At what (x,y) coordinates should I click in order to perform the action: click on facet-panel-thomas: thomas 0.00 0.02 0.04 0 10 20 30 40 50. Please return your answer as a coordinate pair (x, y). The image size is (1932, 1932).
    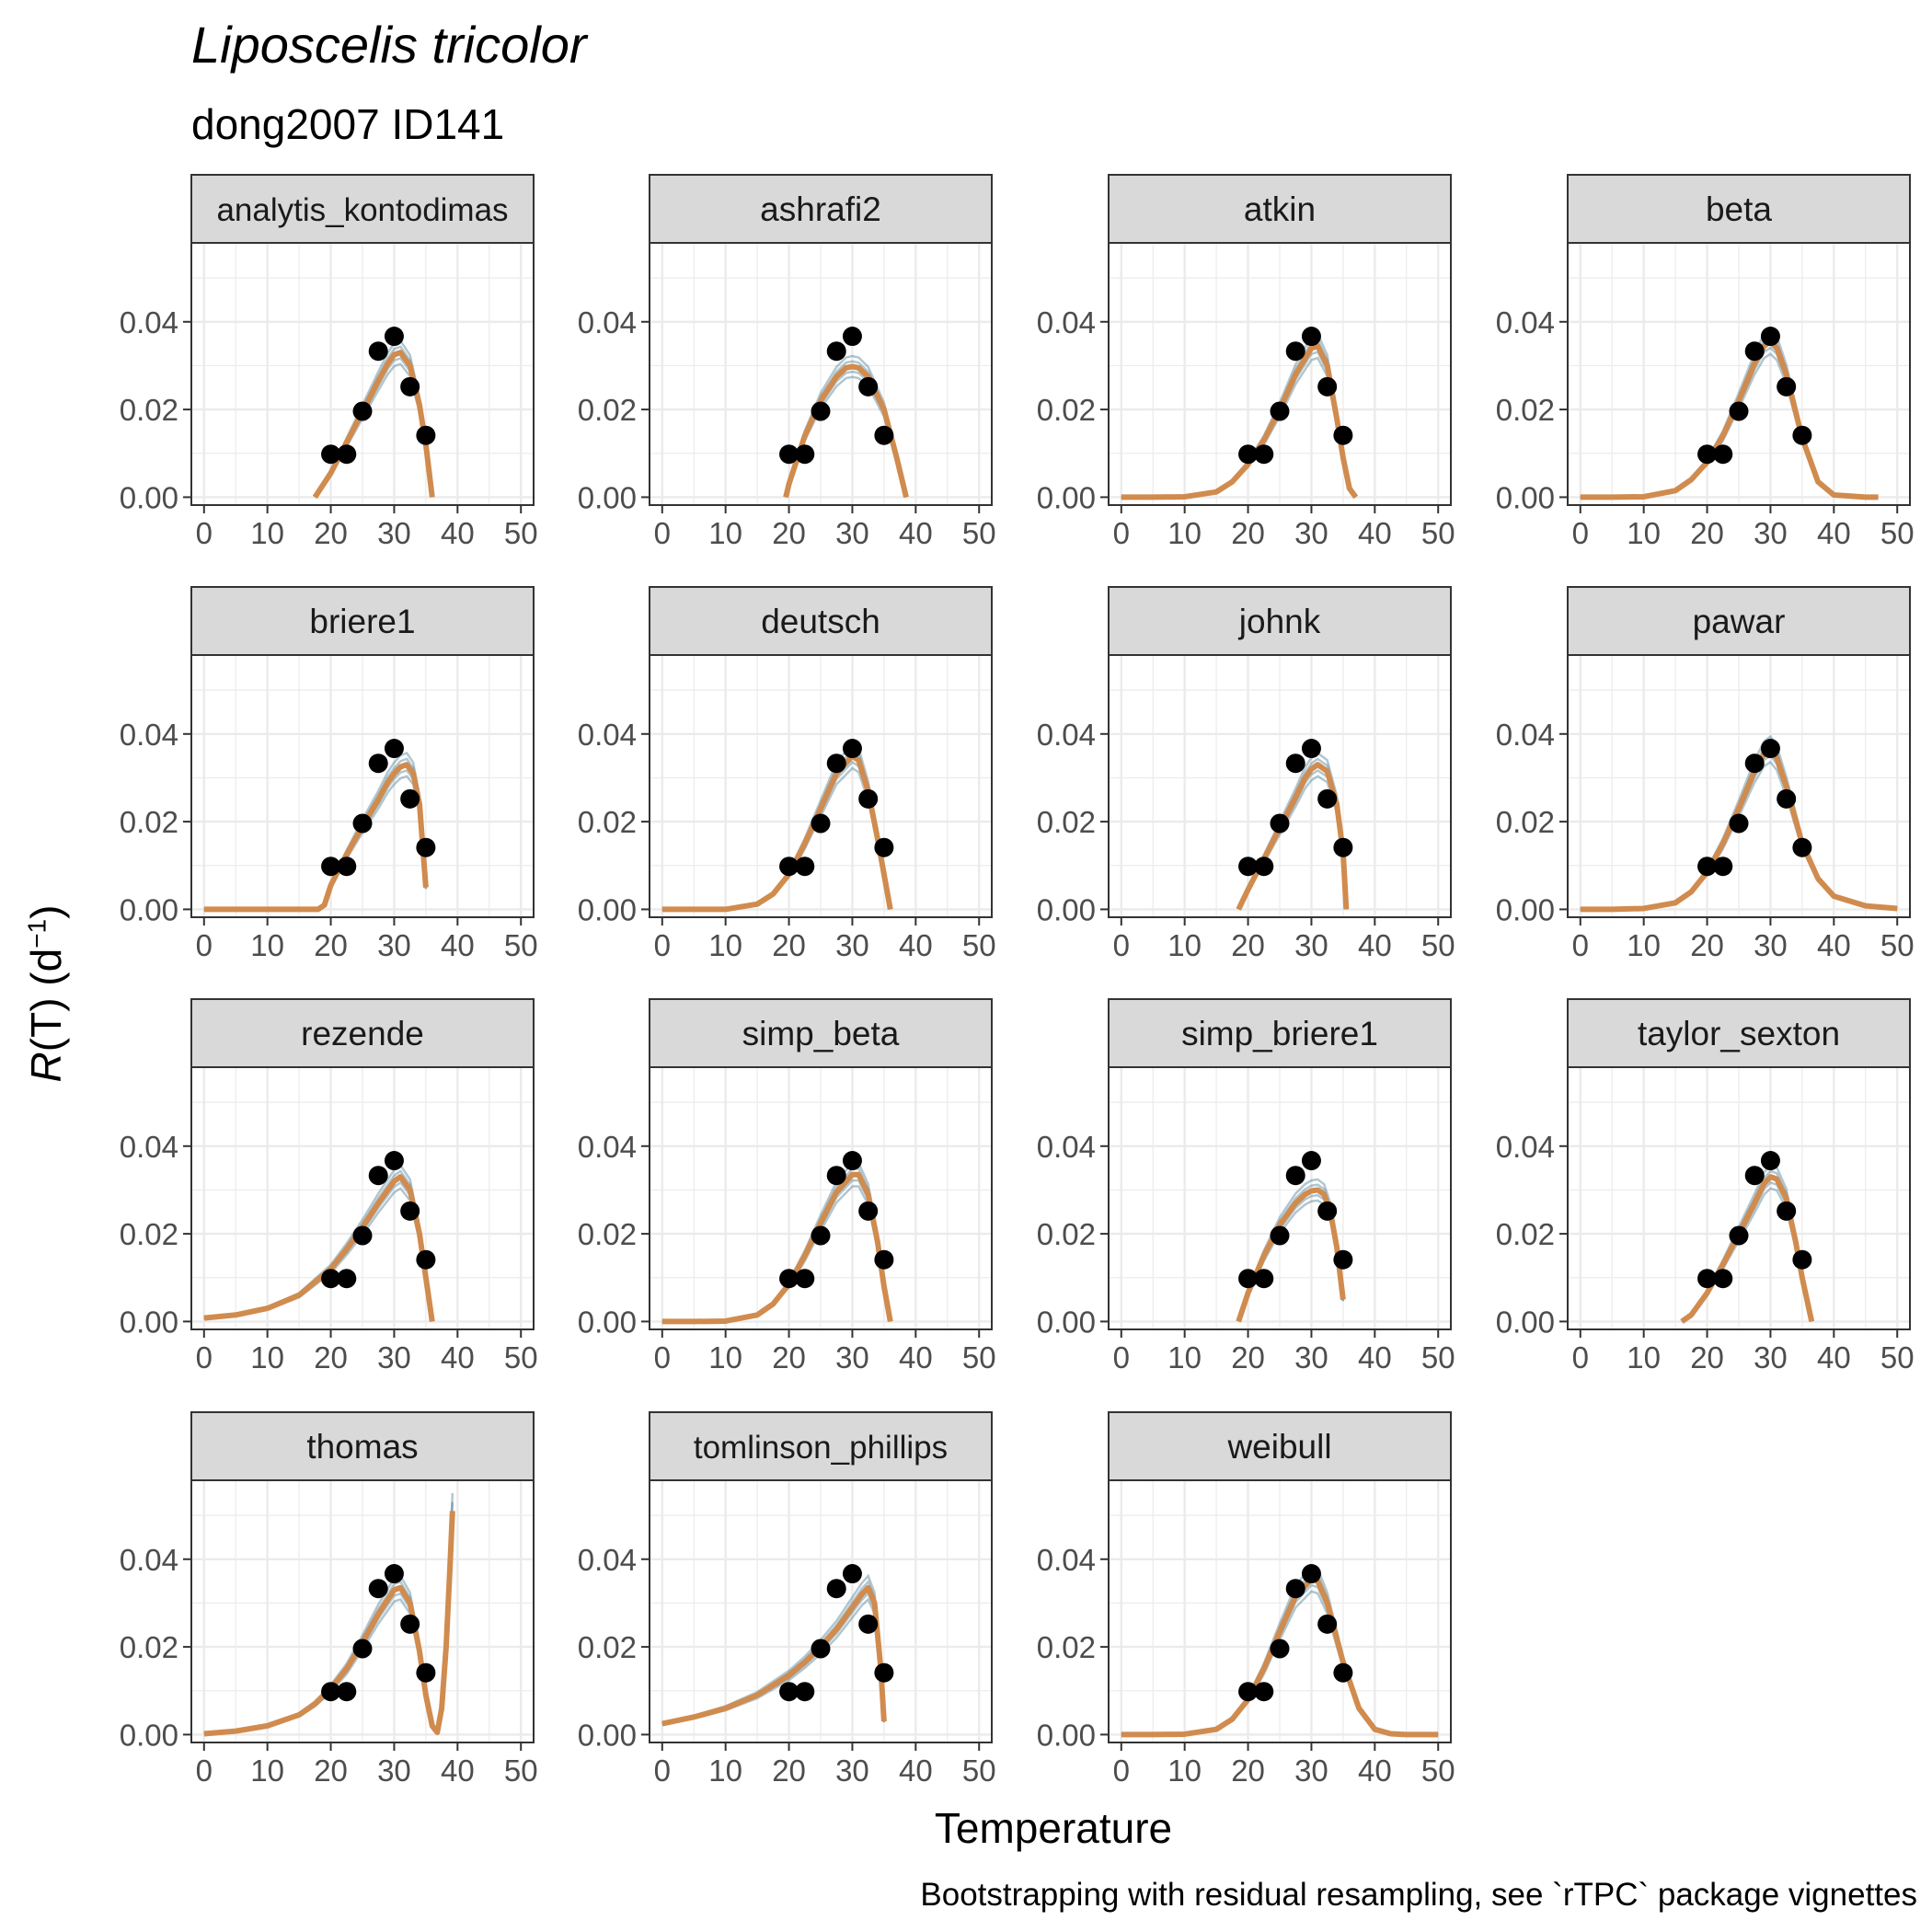
    Looking at the image, I should click on (329, 1599).